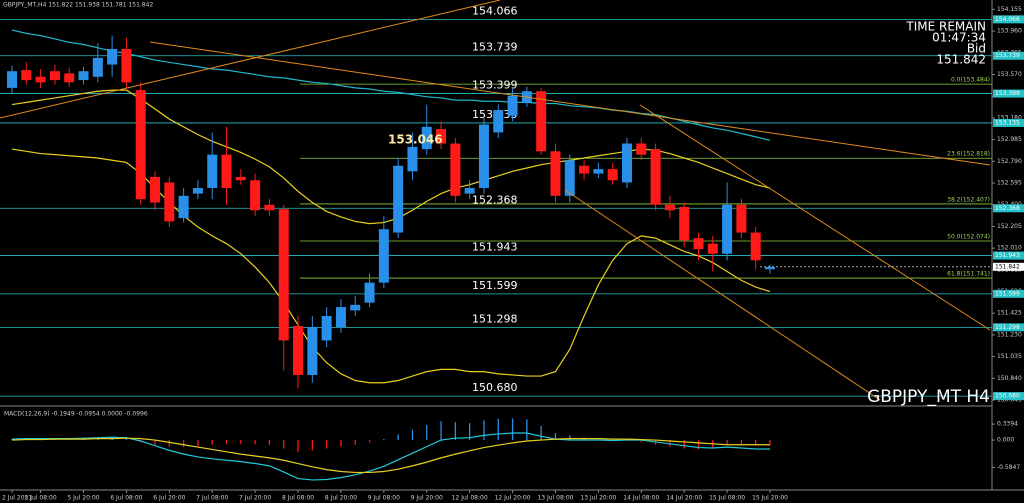  Describe the element at coordinates (976, 49) in the screenshot. I see `bid-label: Bid` at that location.